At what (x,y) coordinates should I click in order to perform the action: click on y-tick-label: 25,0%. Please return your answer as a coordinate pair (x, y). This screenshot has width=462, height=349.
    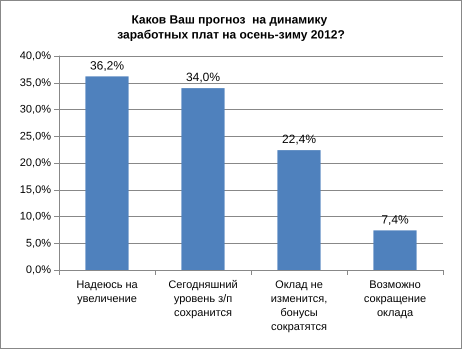
    Looking at the image, I should click on (36, 136).